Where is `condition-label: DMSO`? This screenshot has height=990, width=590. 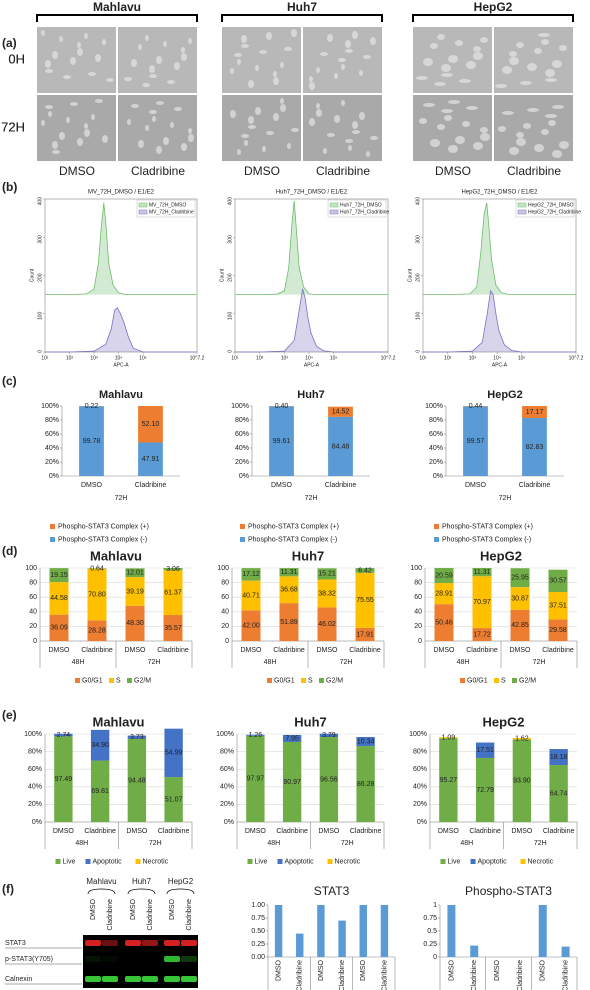 condition-label: DMSO is located at coordinates (453, 171).